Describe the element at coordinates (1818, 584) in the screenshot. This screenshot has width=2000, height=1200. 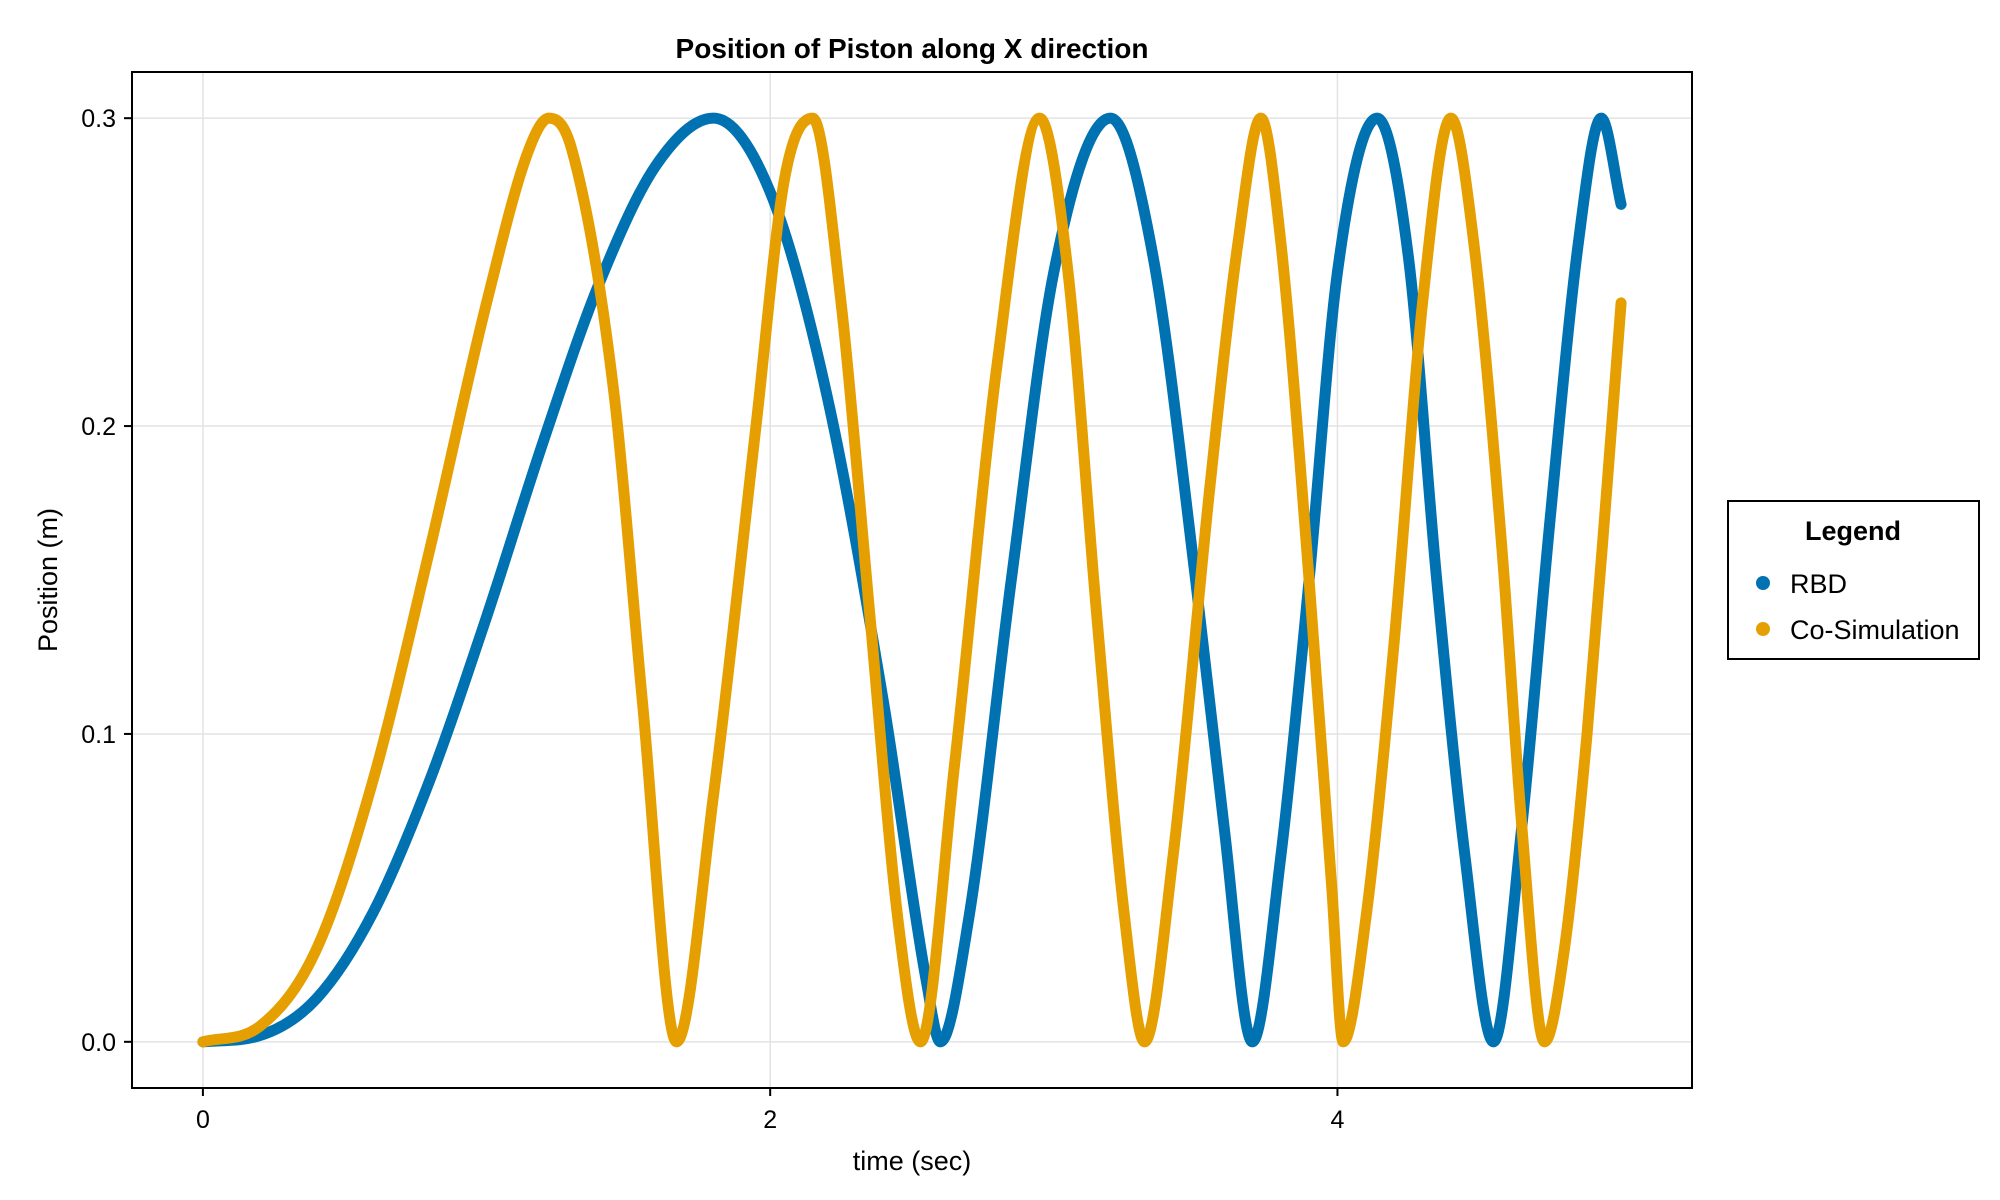
I see `legend-label: RBD` at that location.